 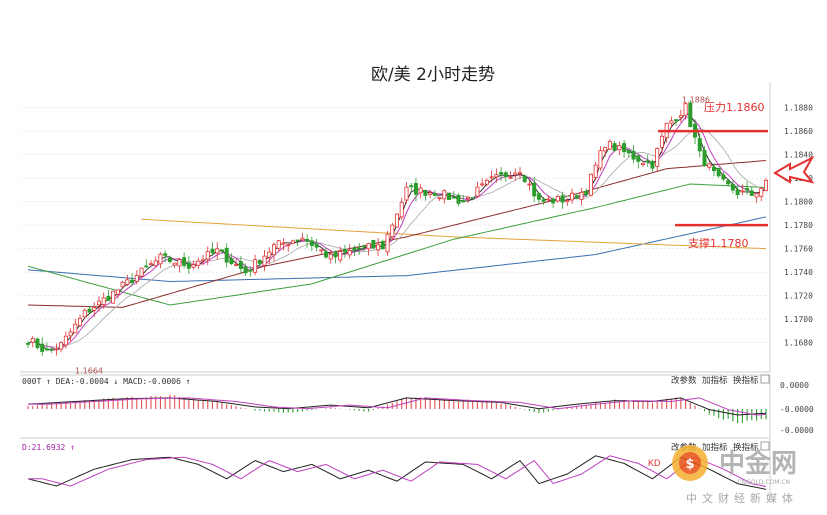 I want to click on kd-lines, so click(x=397, y=472).